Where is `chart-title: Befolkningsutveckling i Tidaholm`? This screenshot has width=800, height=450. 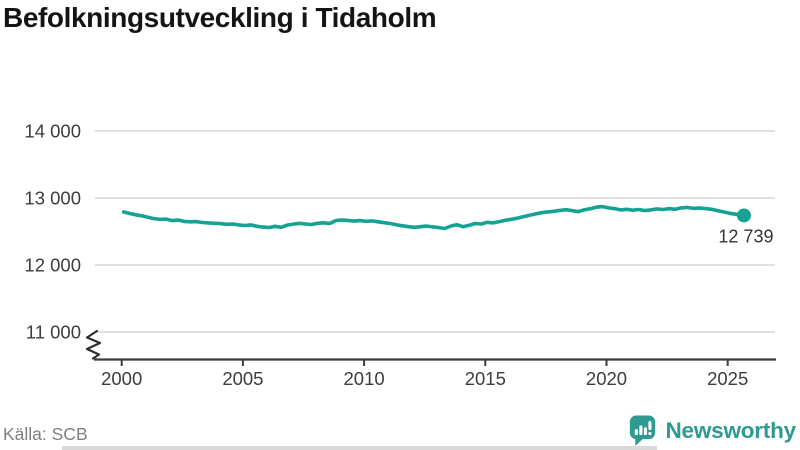
chart-title: Befolkningsutveckling i Tidaholm is located at coordinates (220, 17).